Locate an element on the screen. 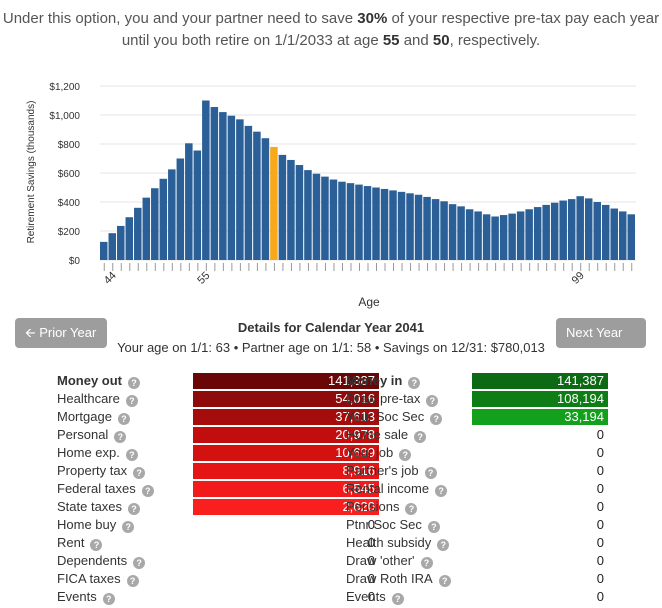  money-in-value: 33,194 is located at coordinates (540, 417).